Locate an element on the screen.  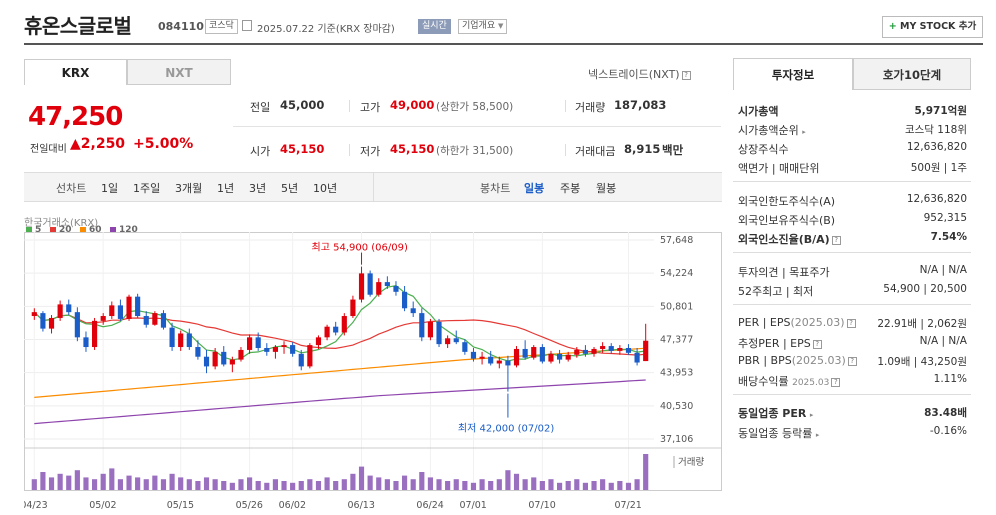
open-value: 45,150 is located at coordinates (302, 149).